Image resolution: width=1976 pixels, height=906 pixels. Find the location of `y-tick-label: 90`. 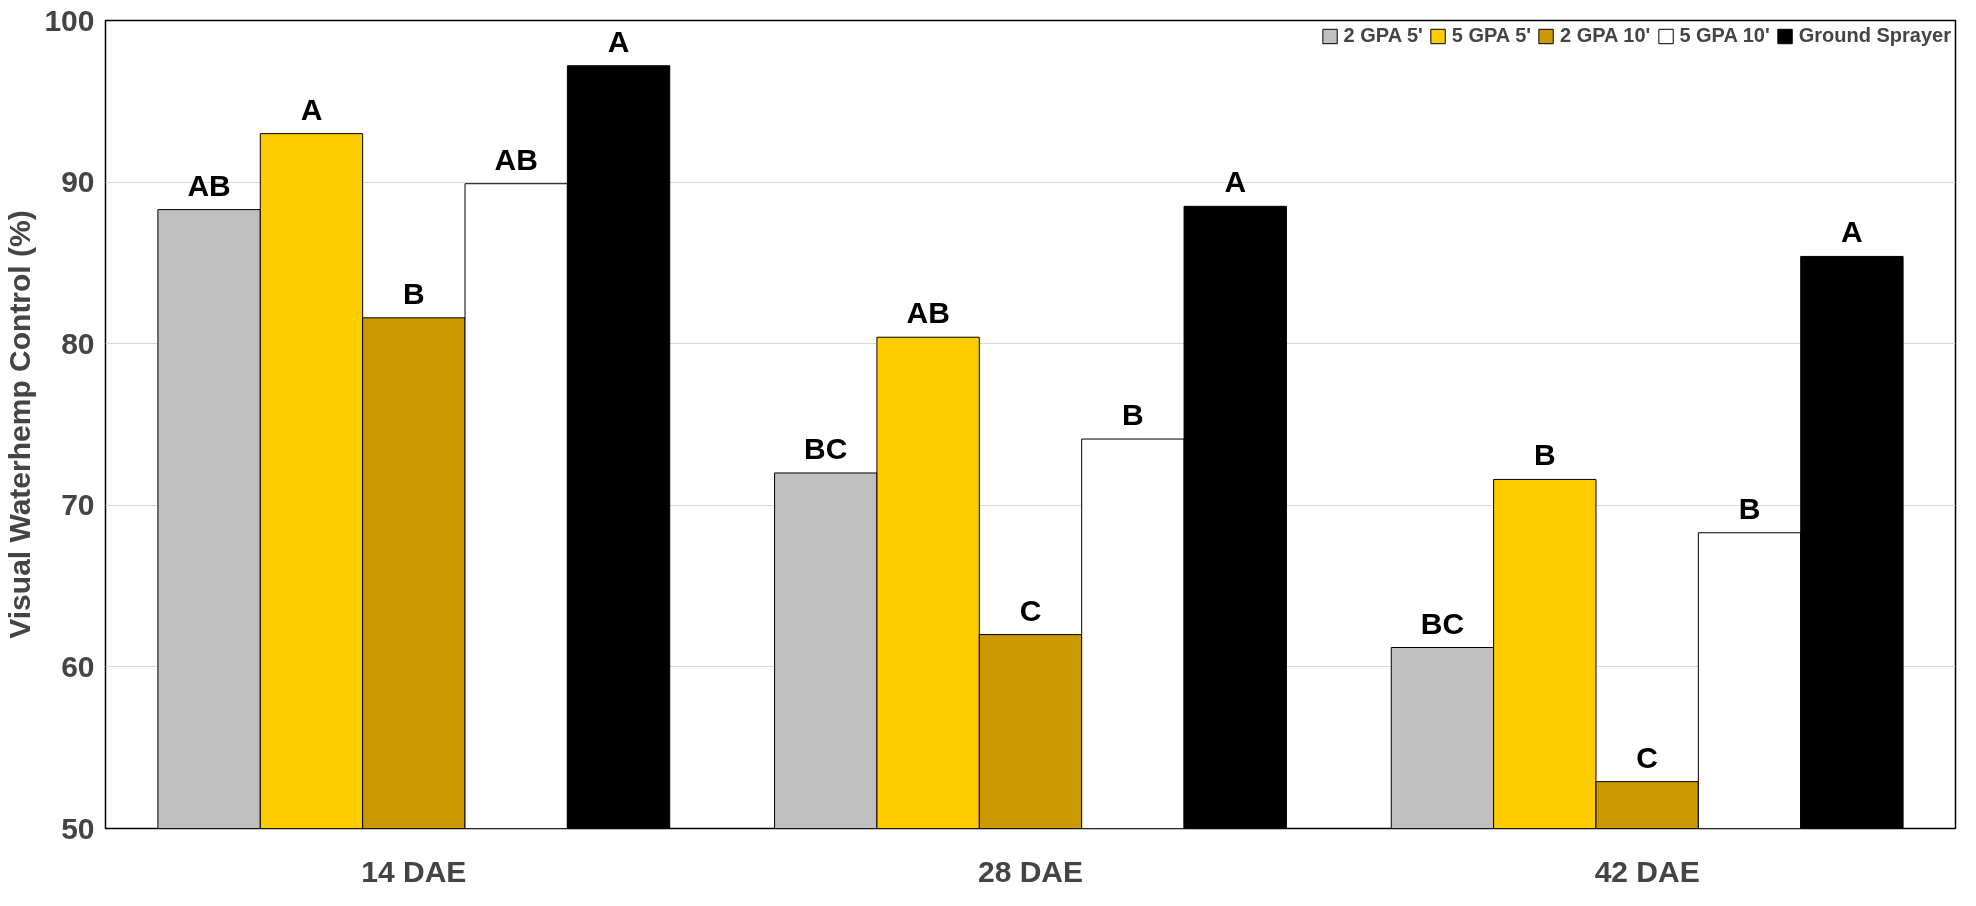

y-tick-label: 90 is located at coordinates (78, 182).